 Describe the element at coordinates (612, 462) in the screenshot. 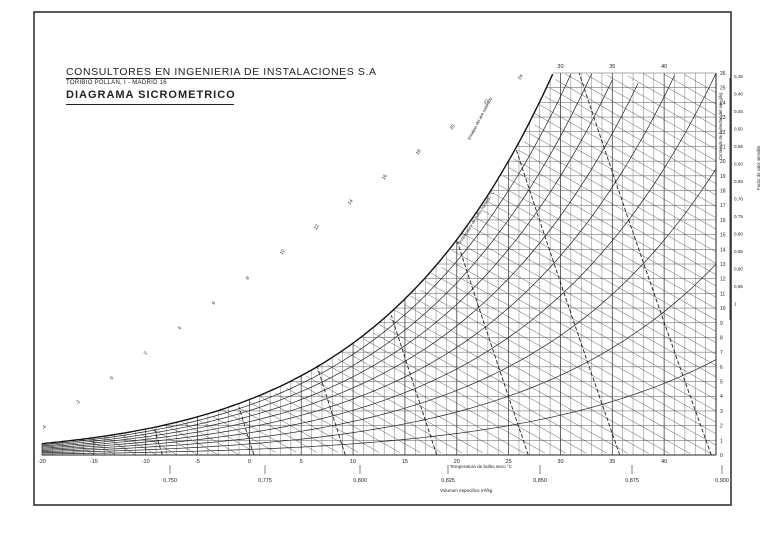

I see `dry-bulb-tick-label: 35` at that location.